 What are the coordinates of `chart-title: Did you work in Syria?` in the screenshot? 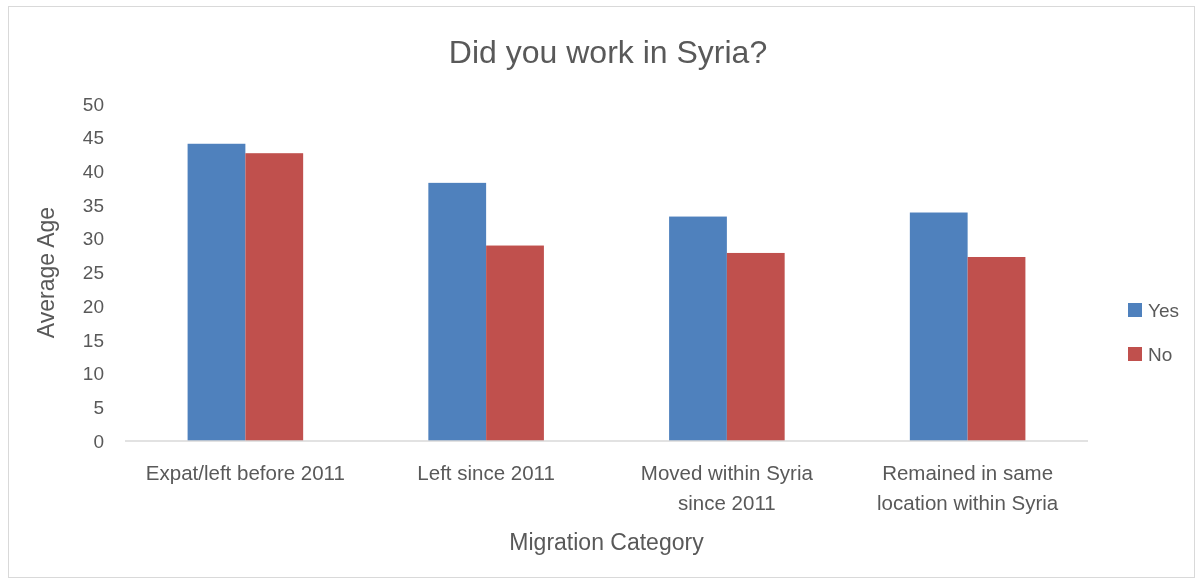 It's located at (608, 52).